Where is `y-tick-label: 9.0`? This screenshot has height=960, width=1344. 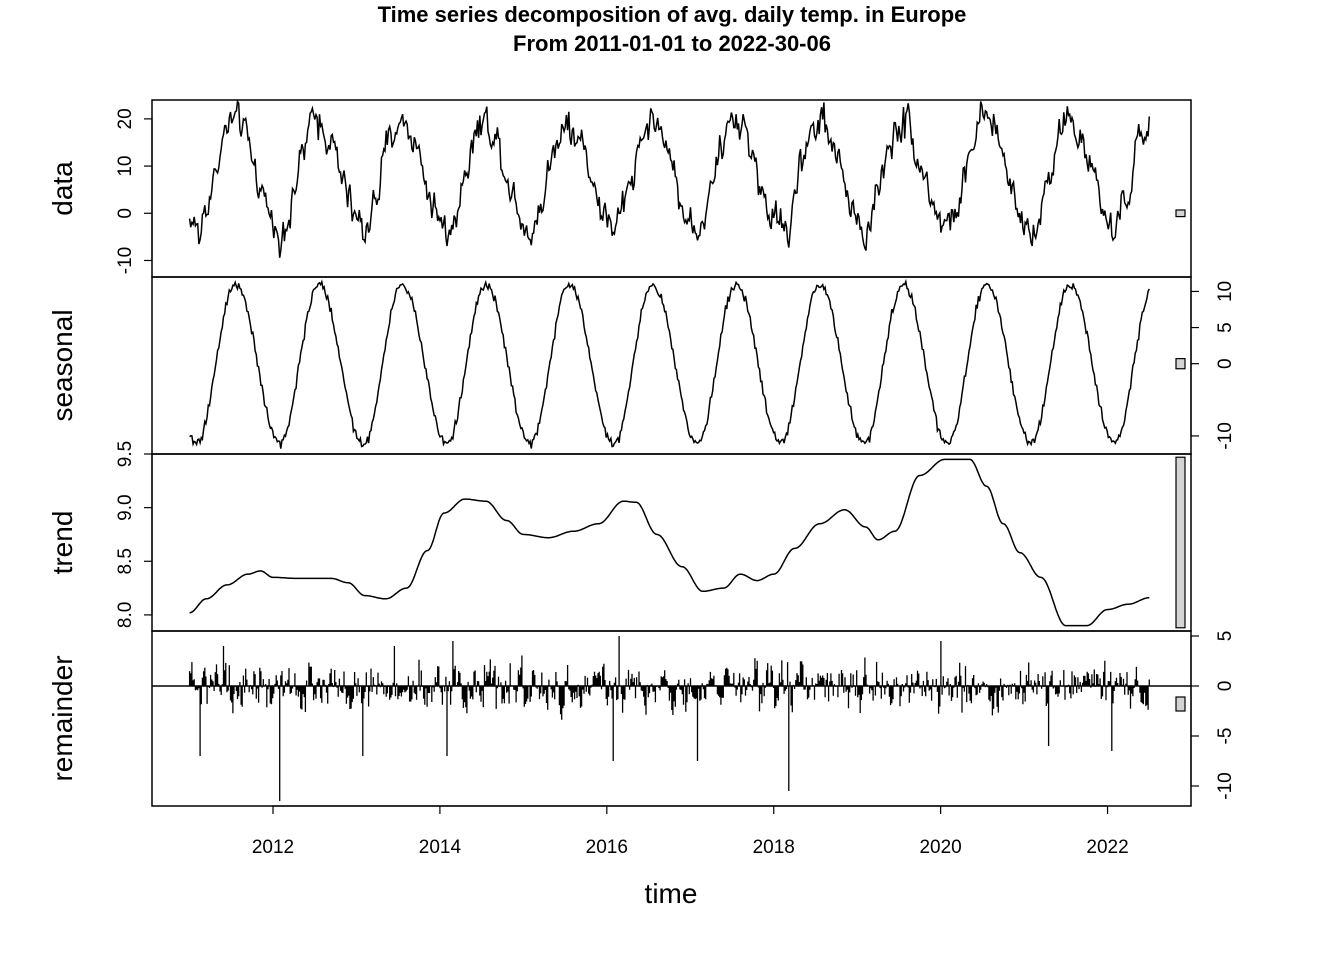 y-tick-label: 9.0 is located at coordinates (125, 507).